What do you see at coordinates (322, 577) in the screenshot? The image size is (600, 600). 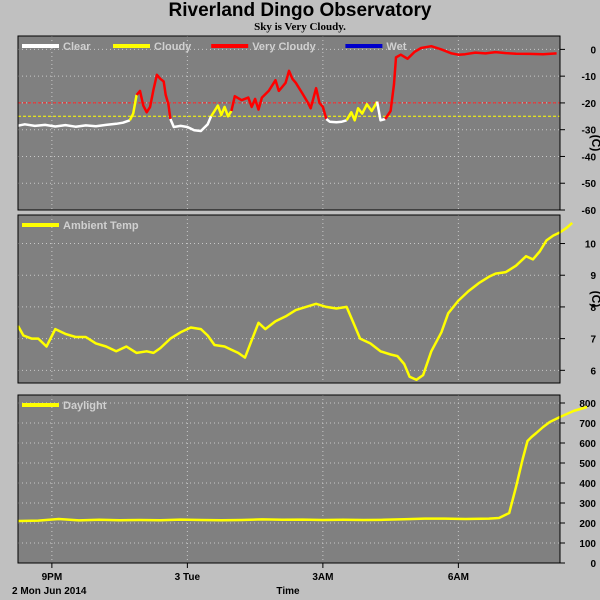 I see `xtick-label: 3AM` at bounding box center [322, 577].